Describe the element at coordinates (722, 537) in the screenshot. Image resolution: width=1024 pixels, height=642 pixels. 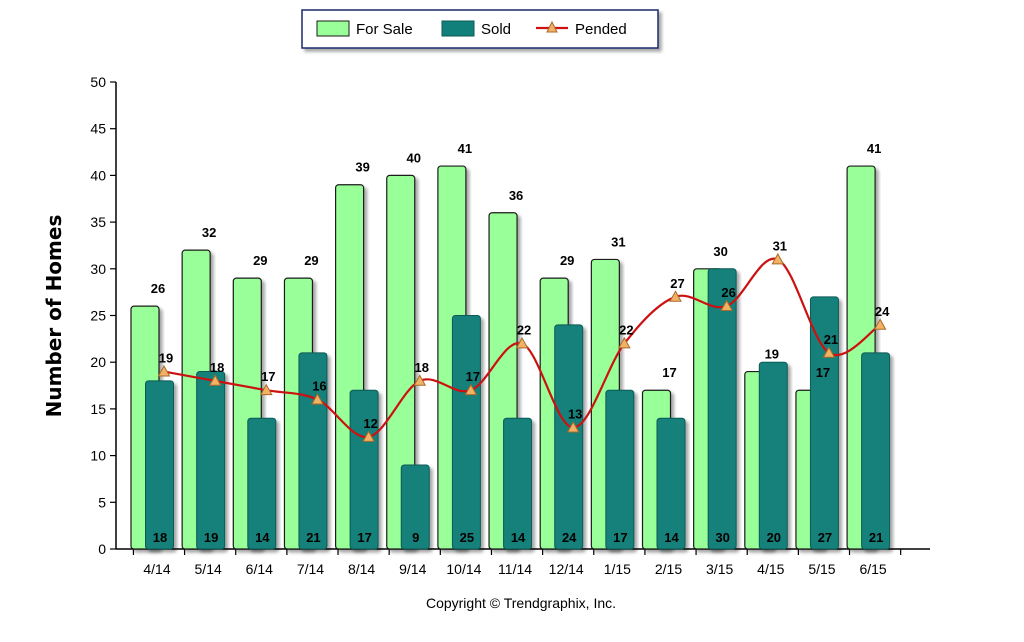
I see `sold-value-label: 30` at that location.